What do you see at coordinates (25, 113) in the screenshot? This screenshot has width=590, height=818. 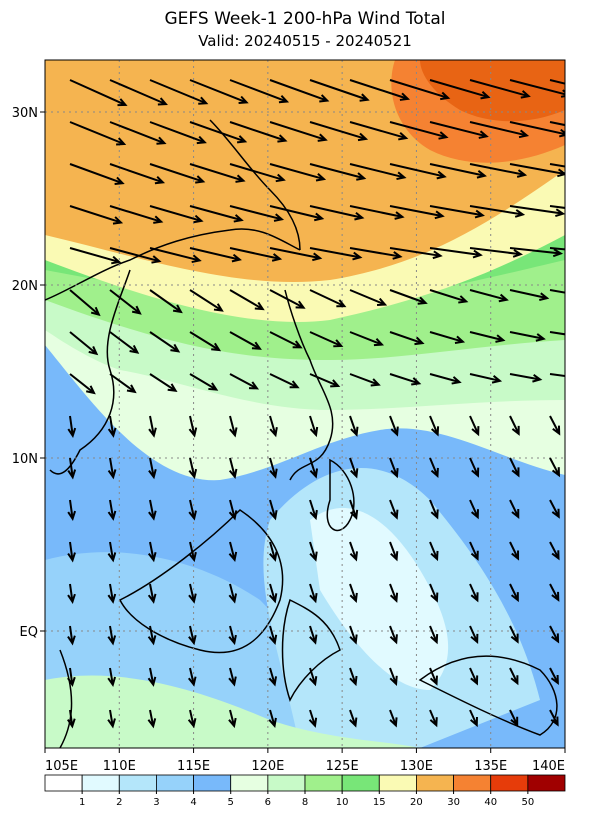 I see `lat-label: 30N` at bounding box center [25, 113].